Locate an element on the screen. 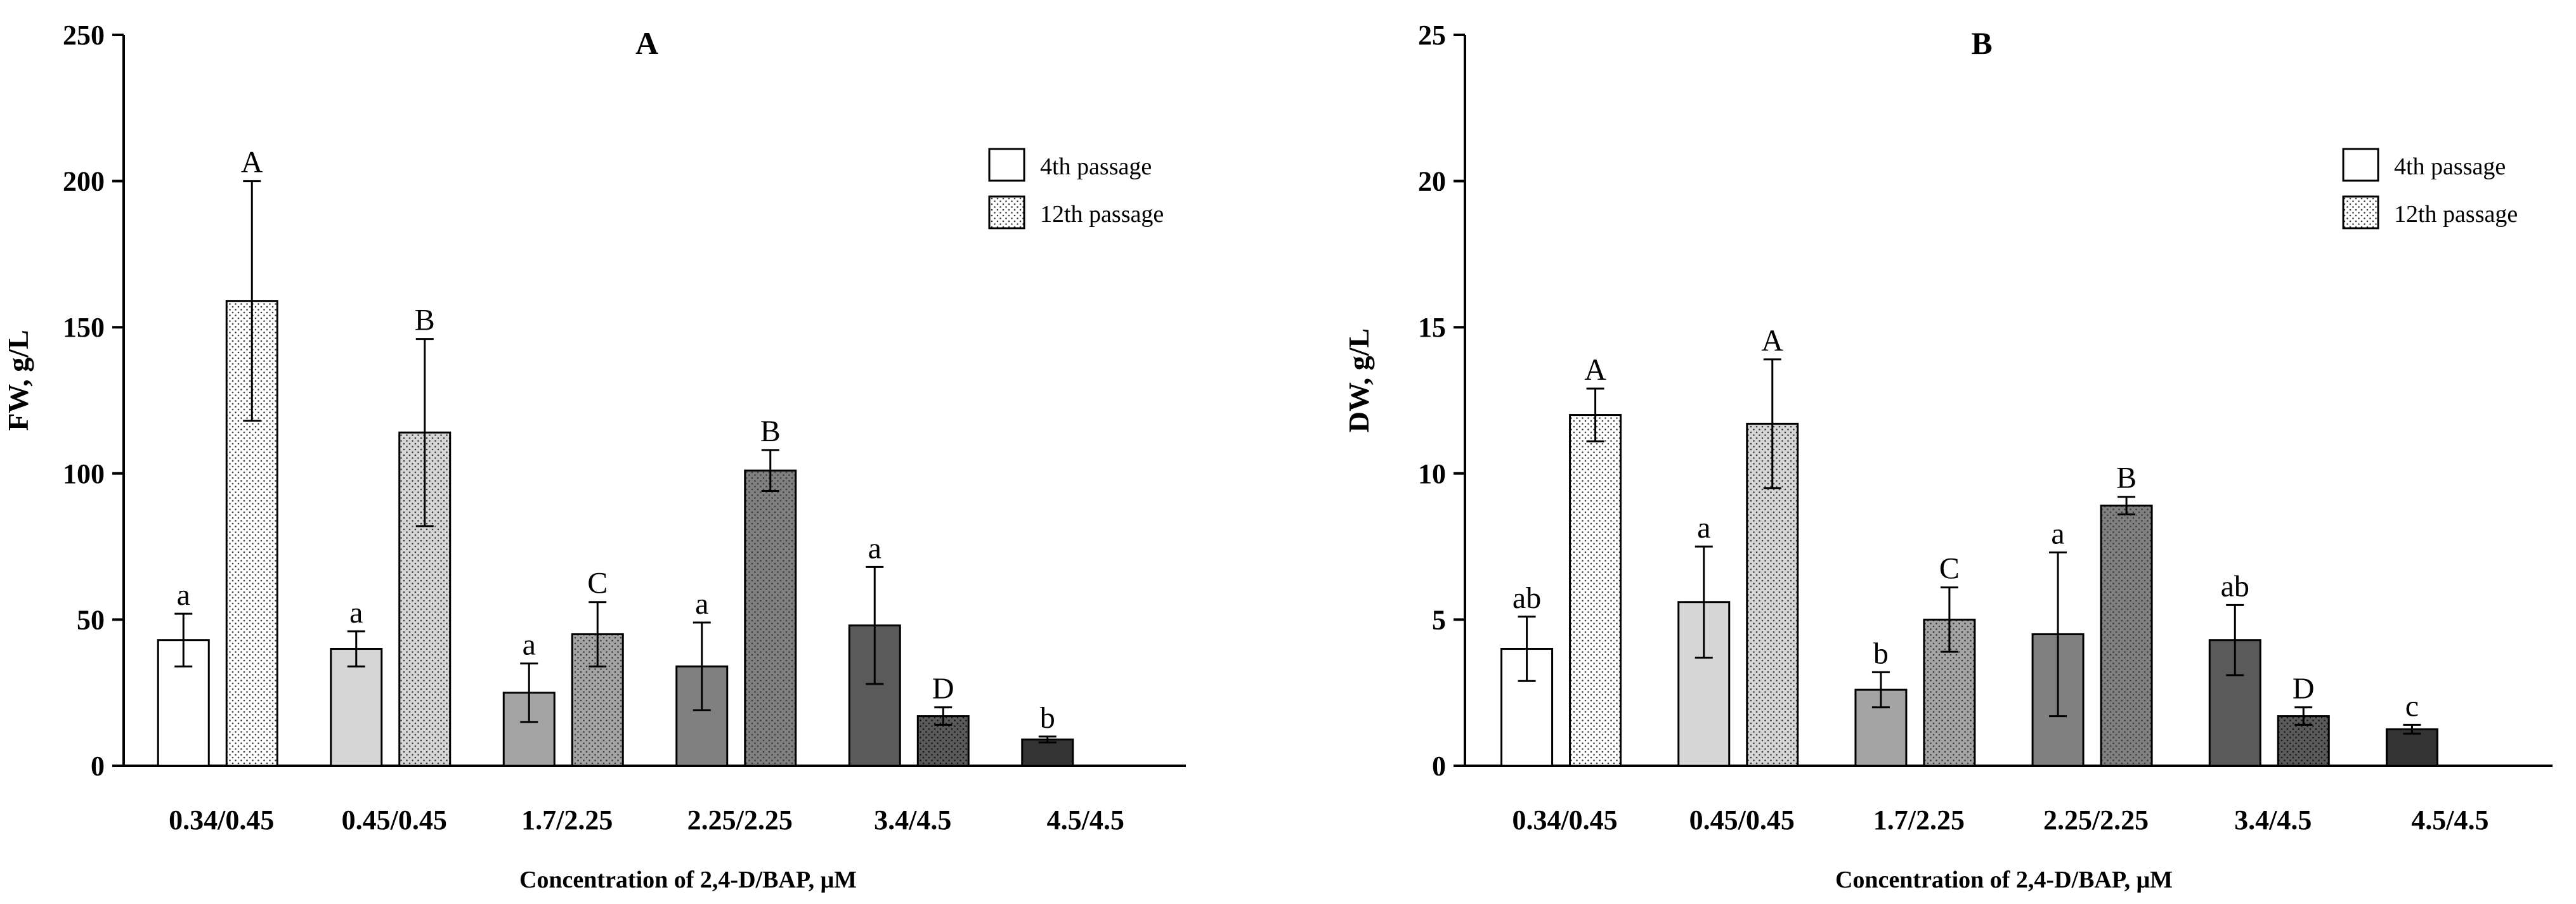 The image size is (2576, 904). panel-a-significance-letter: D is located at coordinates (943, 689).